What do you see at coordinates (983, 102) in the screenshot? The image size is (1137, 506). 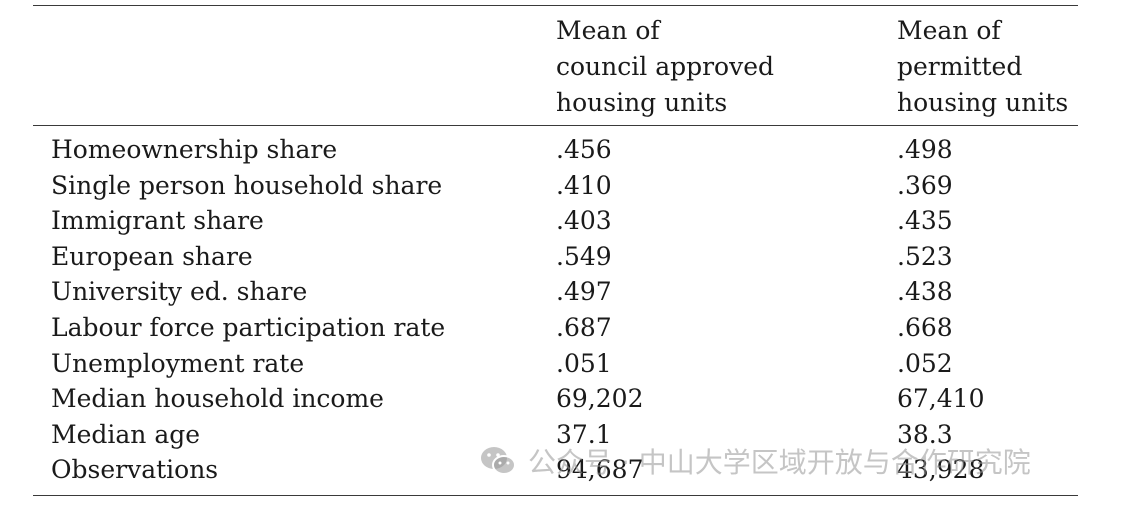 I see `header-col2-line: housing units` at bounding box center [983, 102].